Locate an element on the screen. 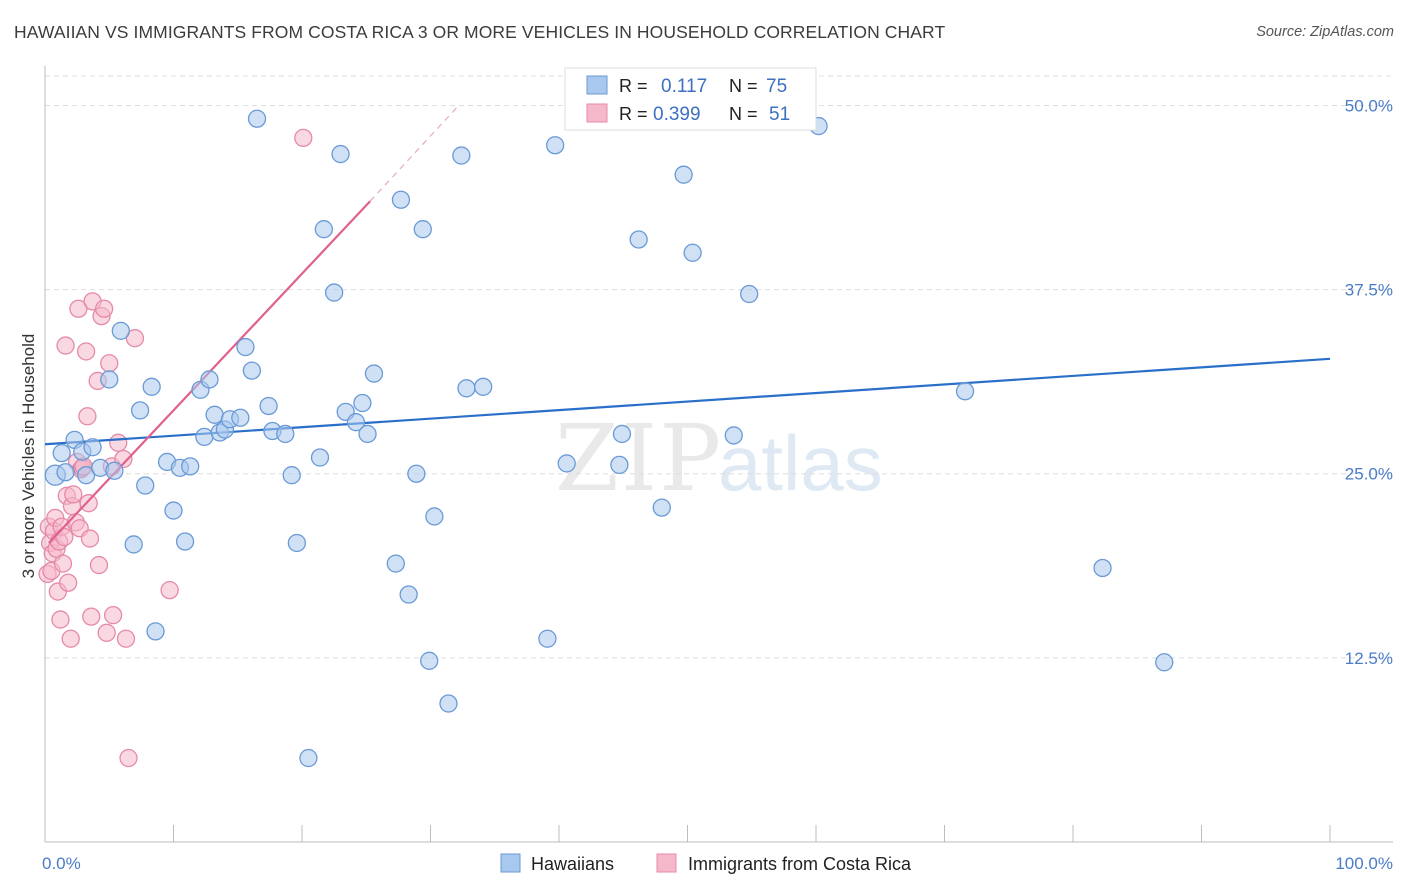  costa-rica-trend-extension is located at coordinates (414, 153).